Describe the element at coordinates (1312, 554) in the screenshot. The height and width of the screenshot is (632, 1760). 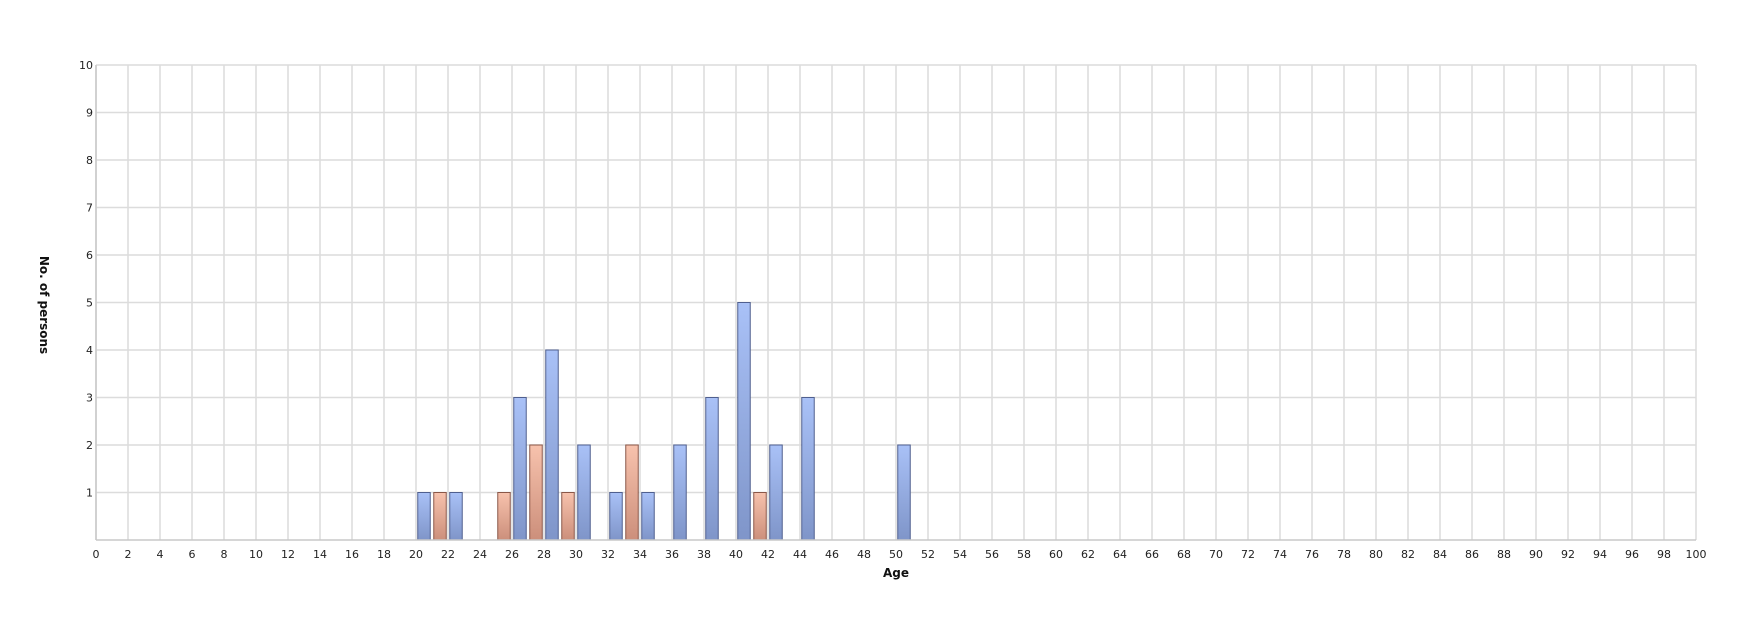
I see `x-tick-label: 76` at that location.